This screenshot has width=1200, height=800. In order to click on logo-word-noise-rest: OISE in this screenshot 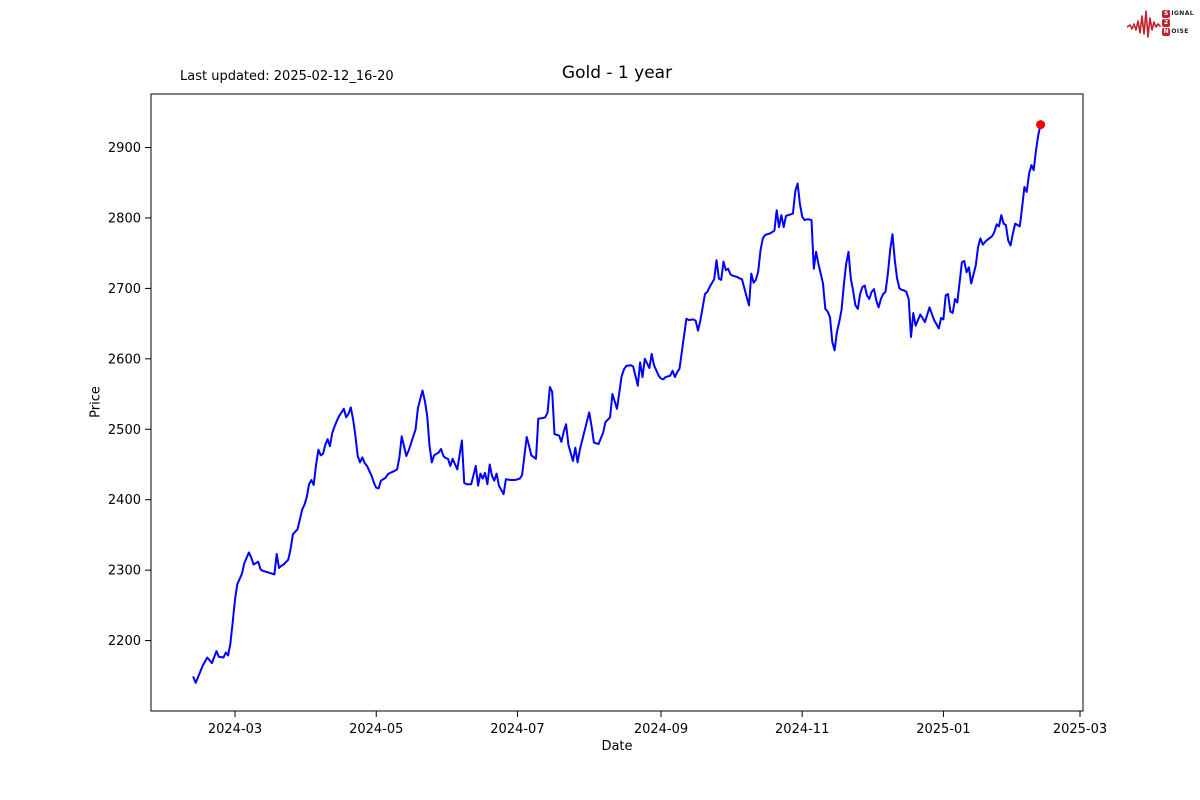, I will do `click(1180, 31)`.